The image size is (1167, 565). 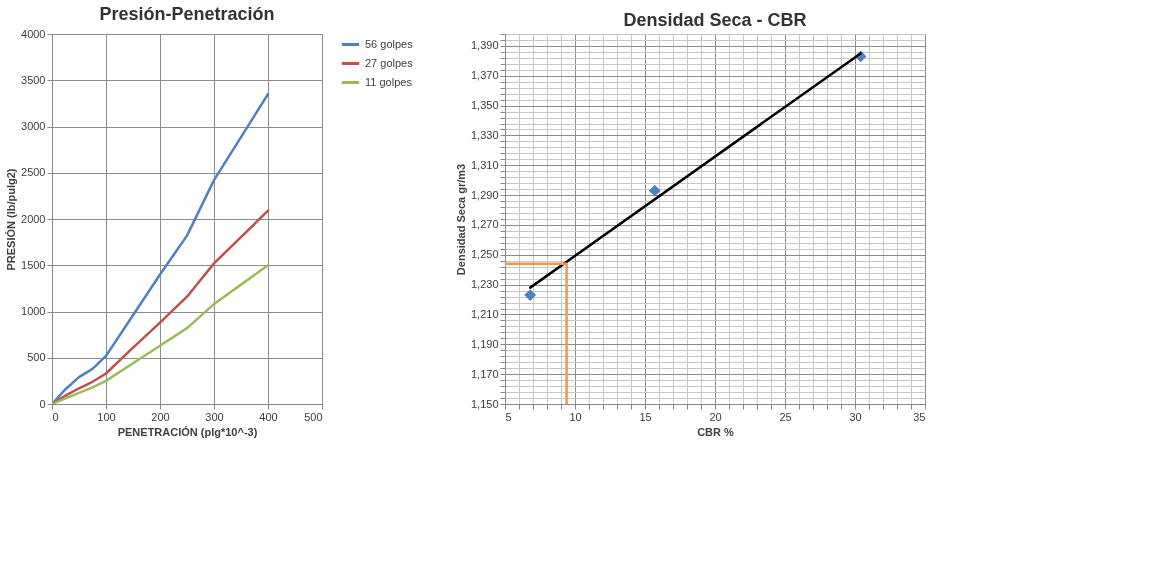 What do you see at coordinates (36, 357) in the screenshot?
I see `y-tick-label: 500` at bounding box center [36, 357].